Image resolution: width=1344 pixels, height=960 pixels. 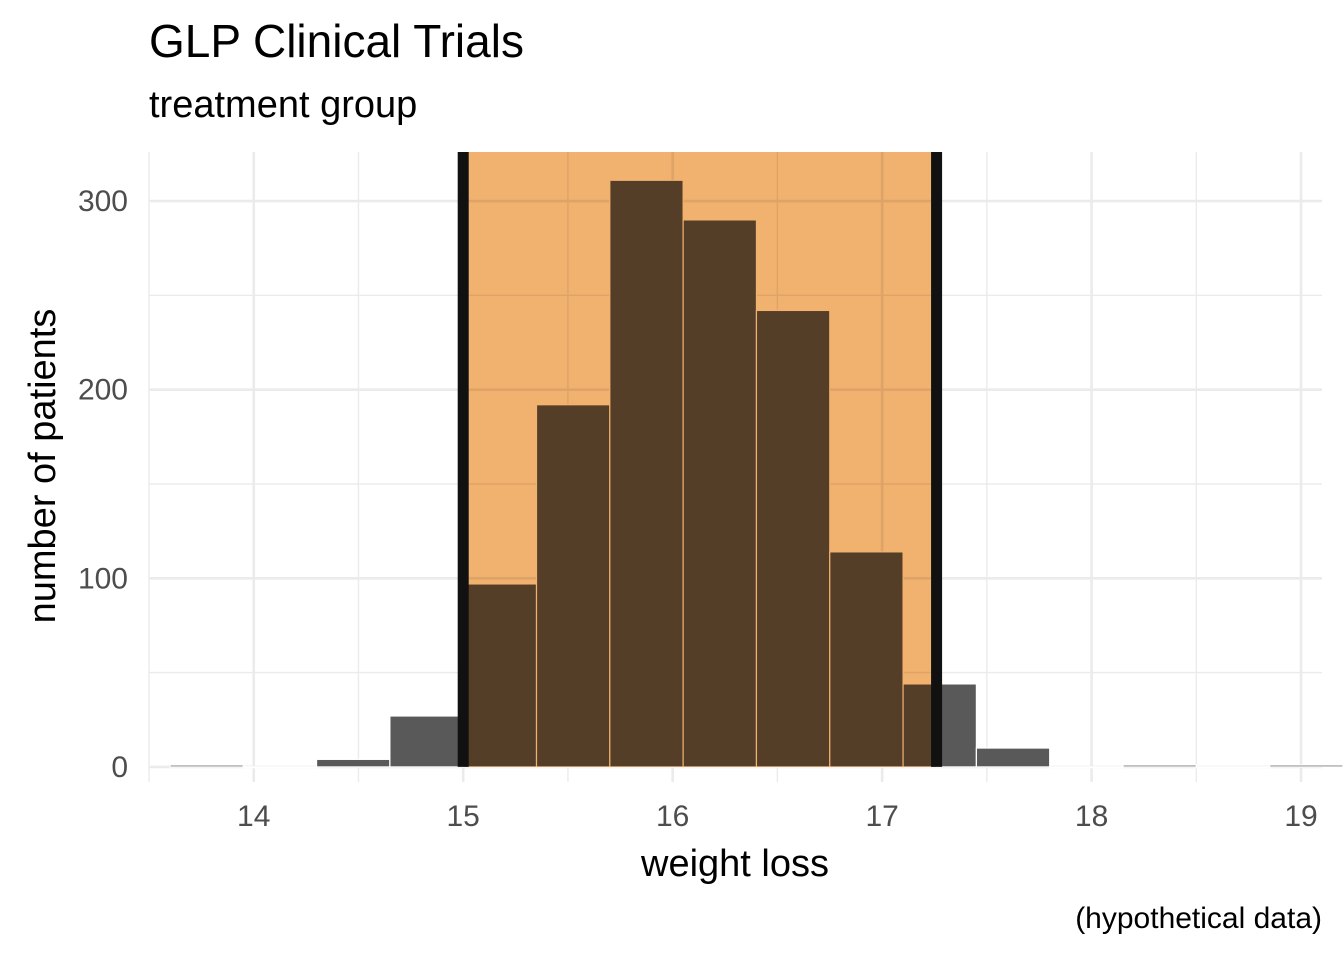 What do you see at coordinates (463, 816) in the screenshot?
I see `x-tick-label: 15` at bounding box center [463, 816].